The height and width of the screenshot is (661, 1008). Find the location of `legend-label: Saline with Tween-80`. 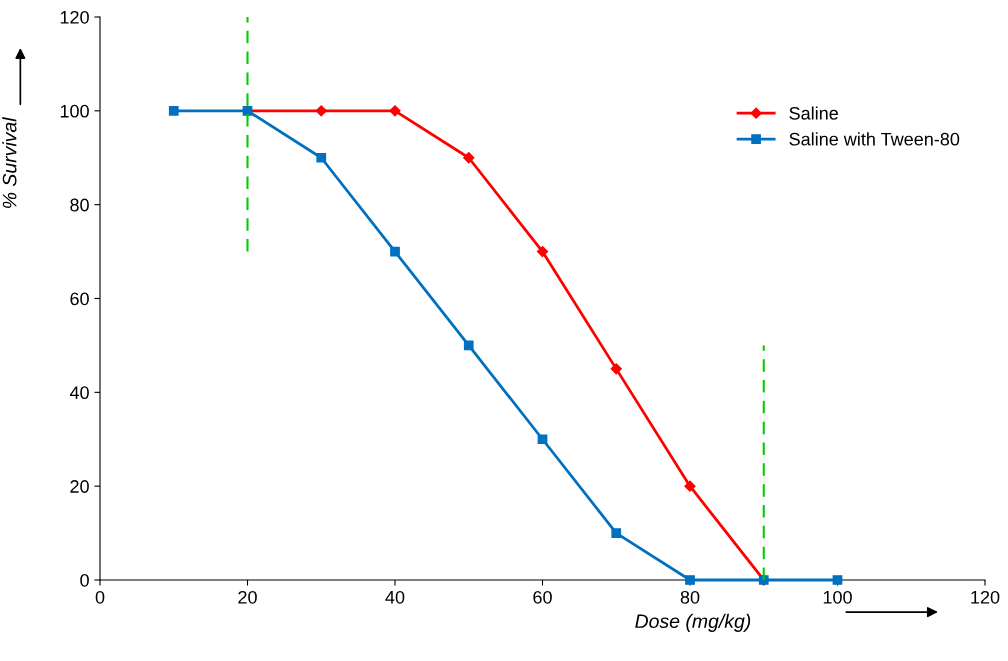

legend-label: Saline with Tween-80 is located at coordinates (874, 139).